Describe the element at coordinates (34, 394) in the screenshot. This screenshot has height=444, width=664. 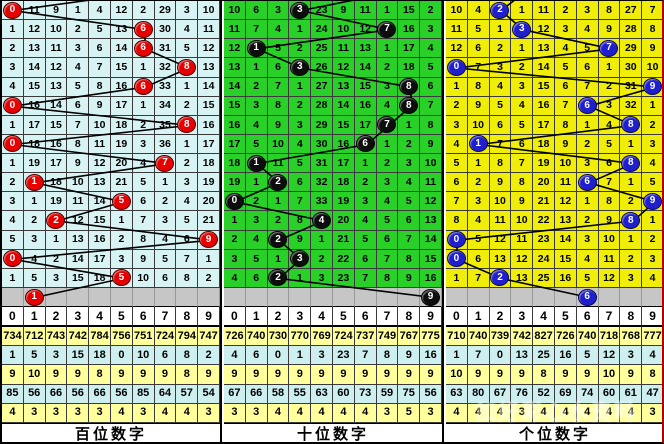
I see `stat-cell: 56` at that location.